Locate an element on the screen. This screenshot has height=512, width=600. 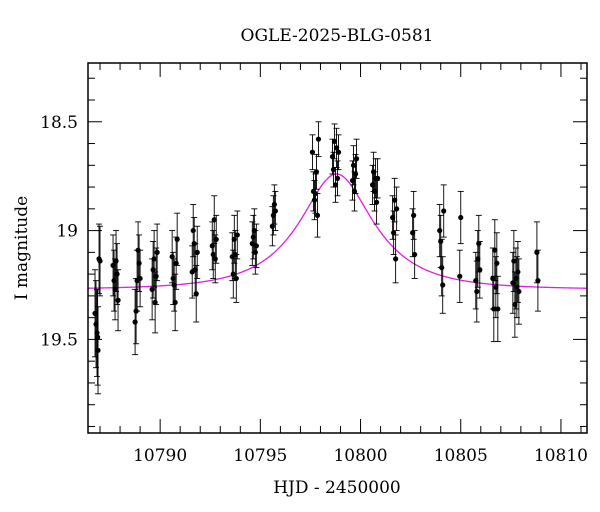
chart-title: OGLE-2025-BLG-0581 is located at coordinates (337, 36).